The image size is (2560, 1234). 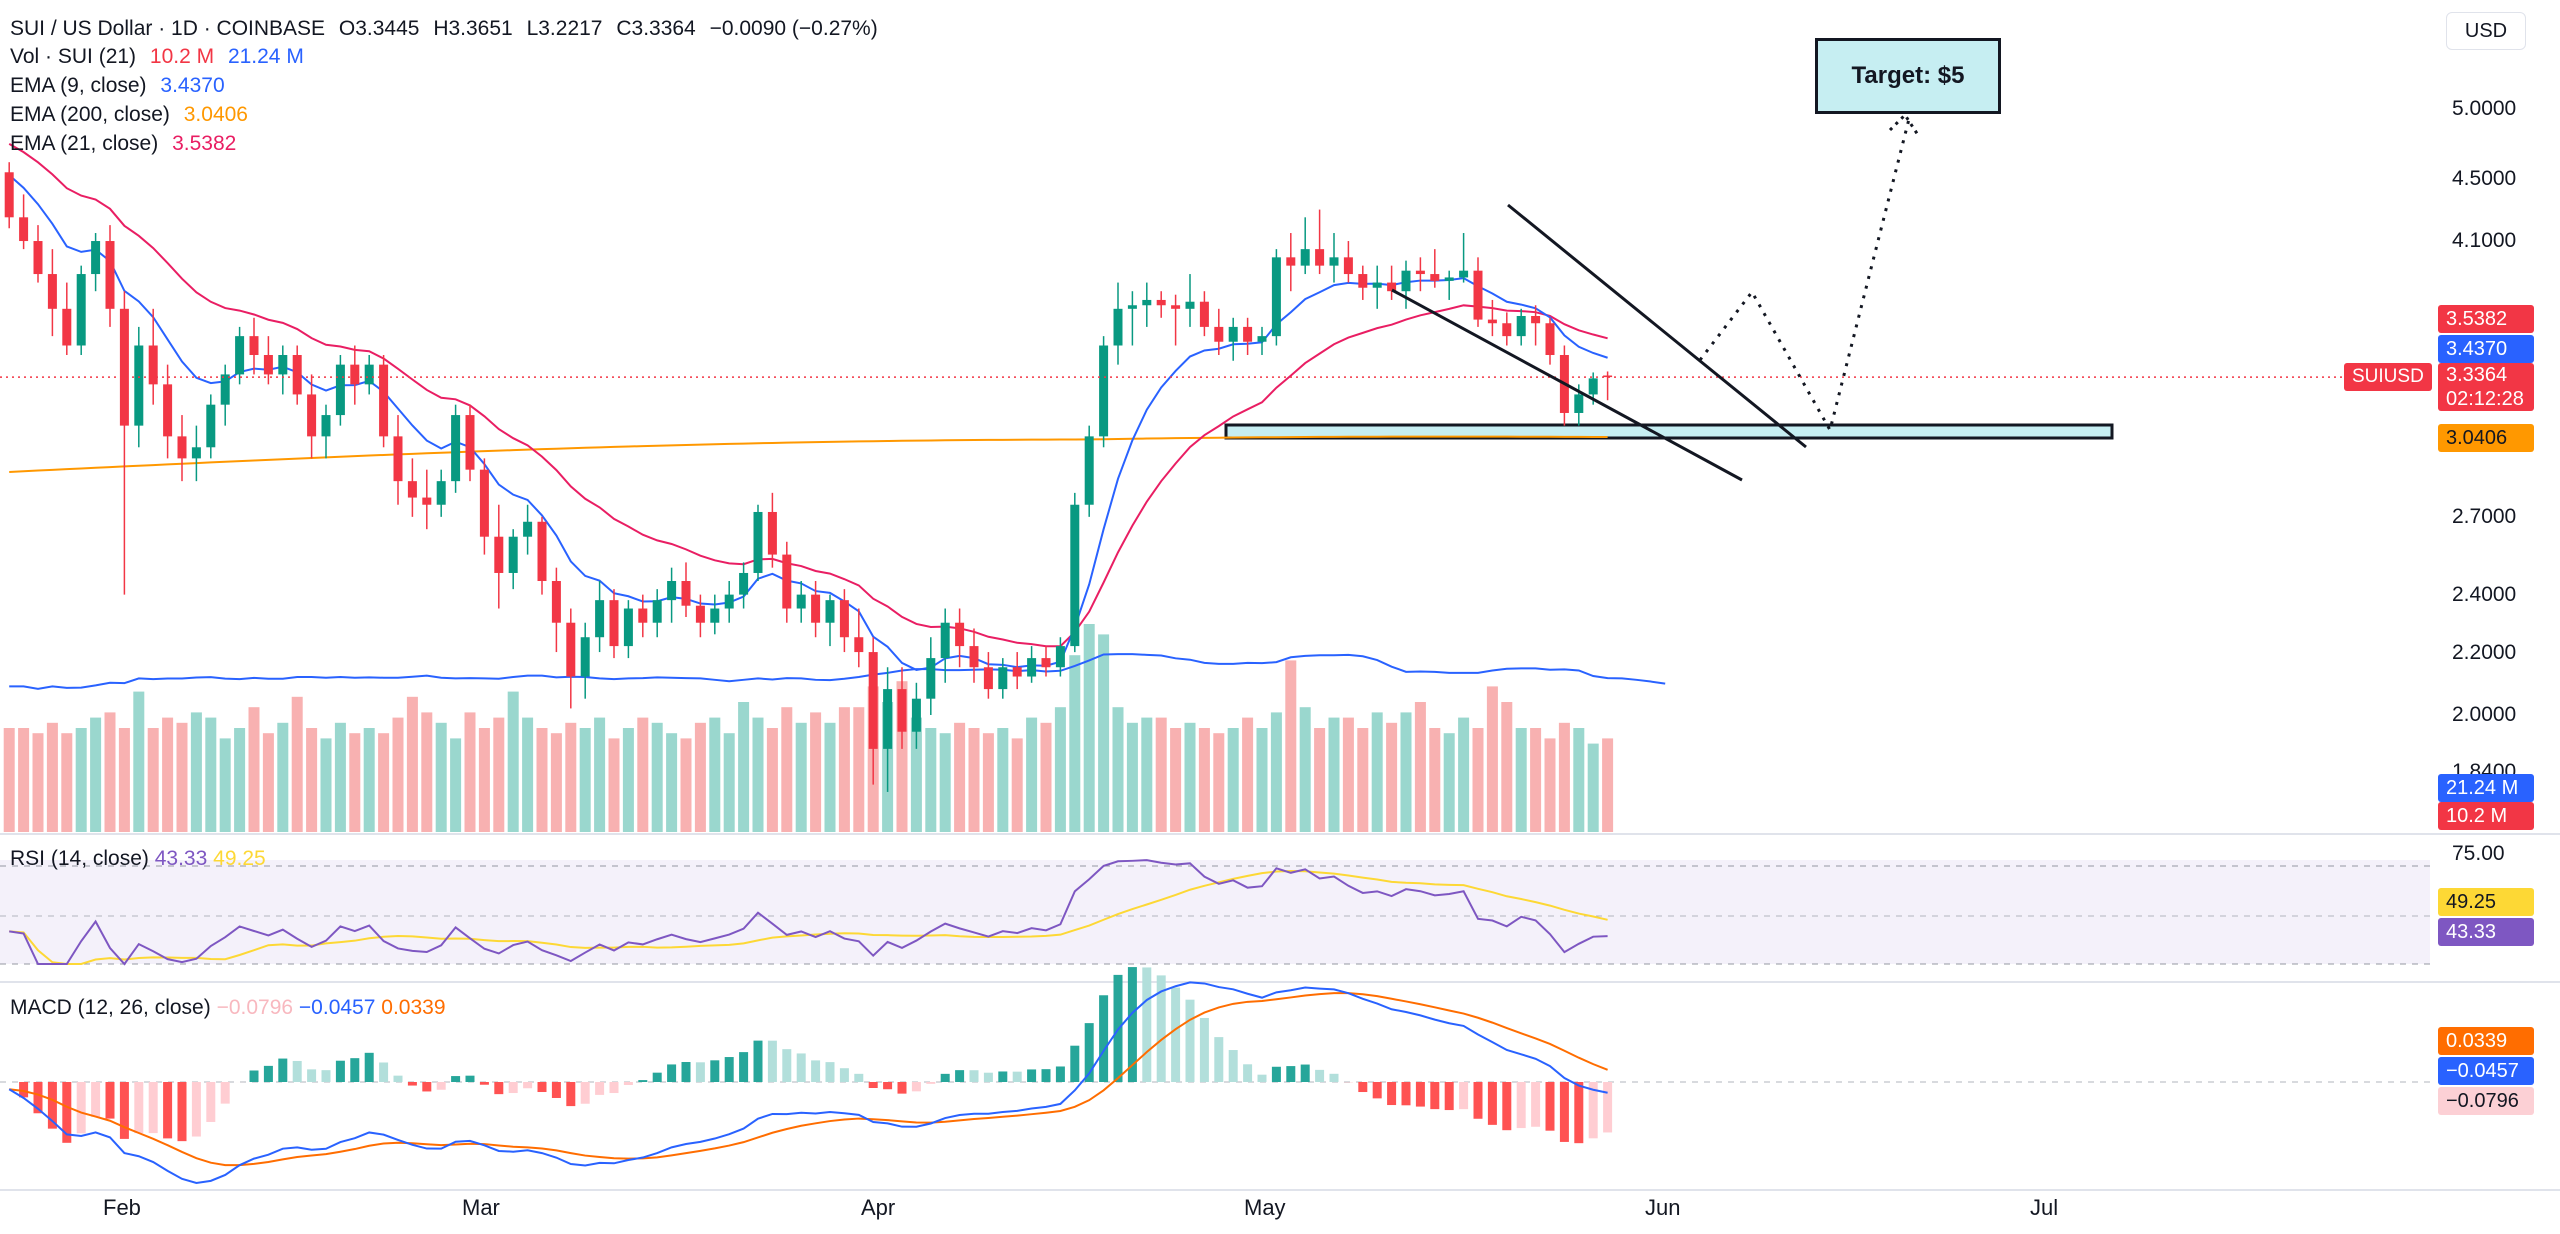 What do you see at coordinates (2486, 1041) in the screenshot?
I see `macd-signal-tag: 0.0339` at bounding box center [2486, 1041].